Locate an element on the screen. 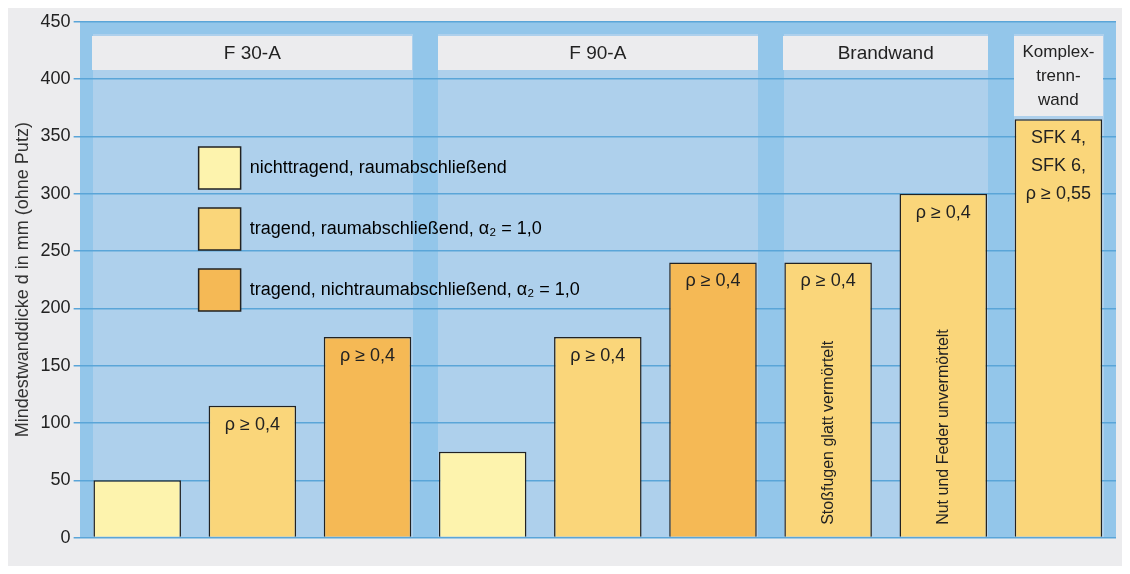 The height and width of the screenshot is (574, 1130). y-tick-label: 200 is located at coordinates (55, 307).